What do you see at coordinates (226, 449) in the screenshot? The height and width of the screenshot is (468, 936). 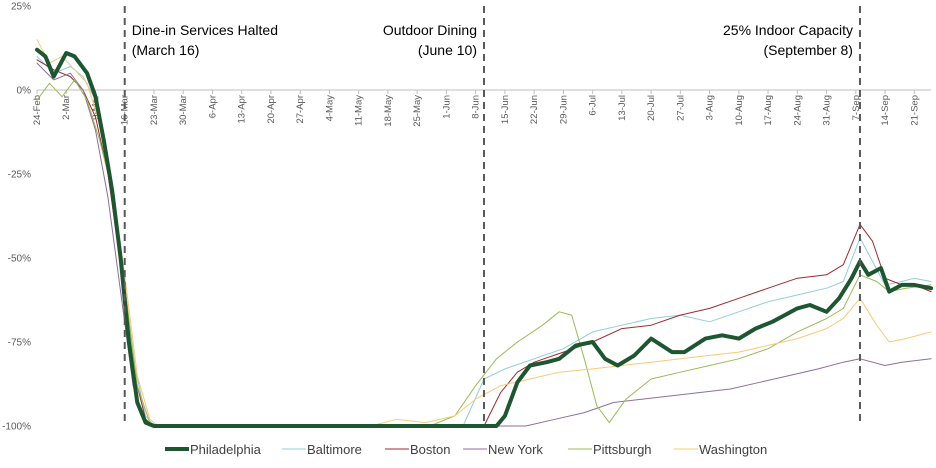 I see `legend-label-philadelphia: Philadelphia` at bounding box center [226, 449].